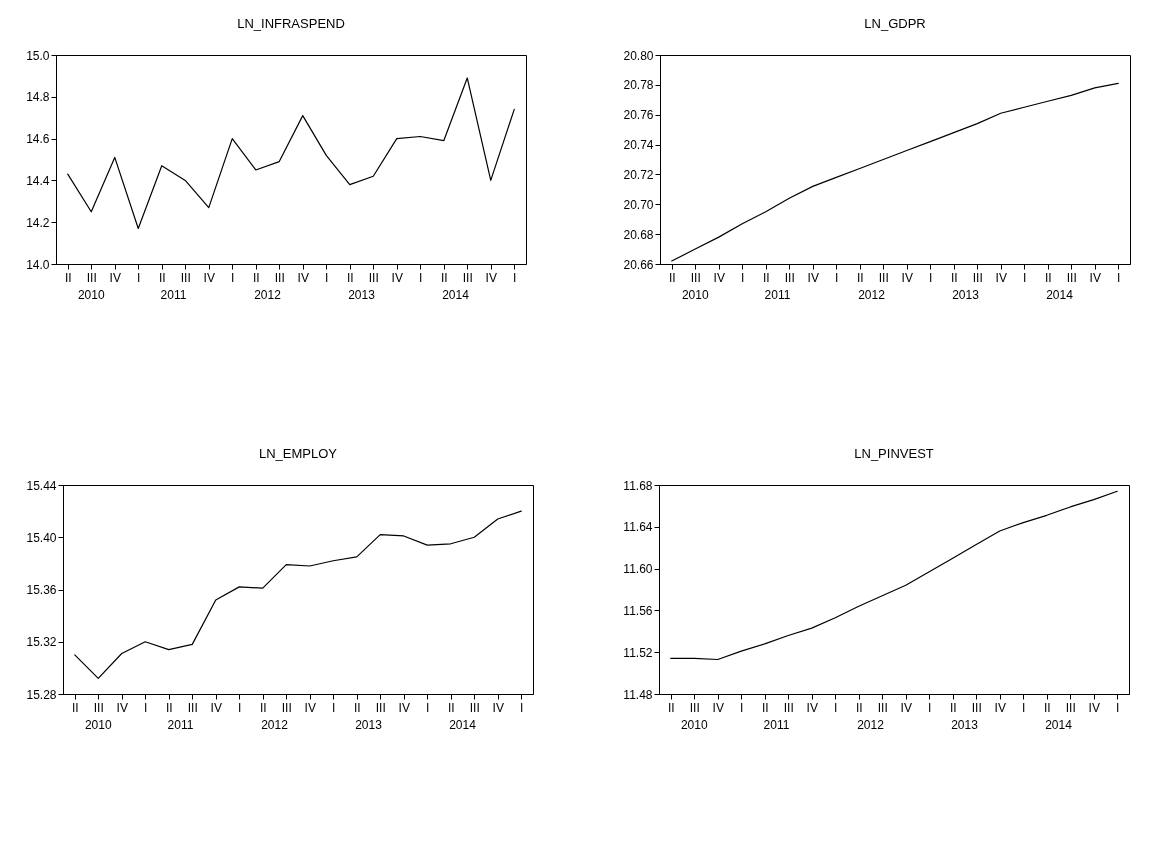  I want to click on y-tick-label: 14.6, so click(38, 139).